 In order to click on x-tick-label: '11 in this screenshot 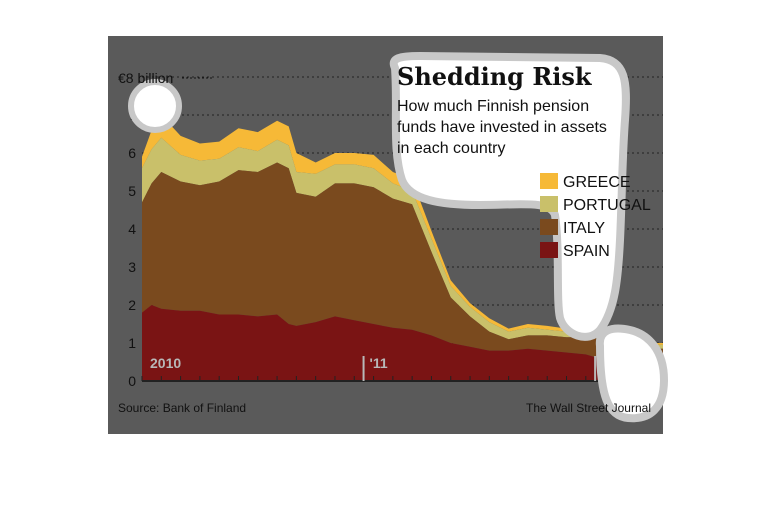, I will do `click(379, 363)`.